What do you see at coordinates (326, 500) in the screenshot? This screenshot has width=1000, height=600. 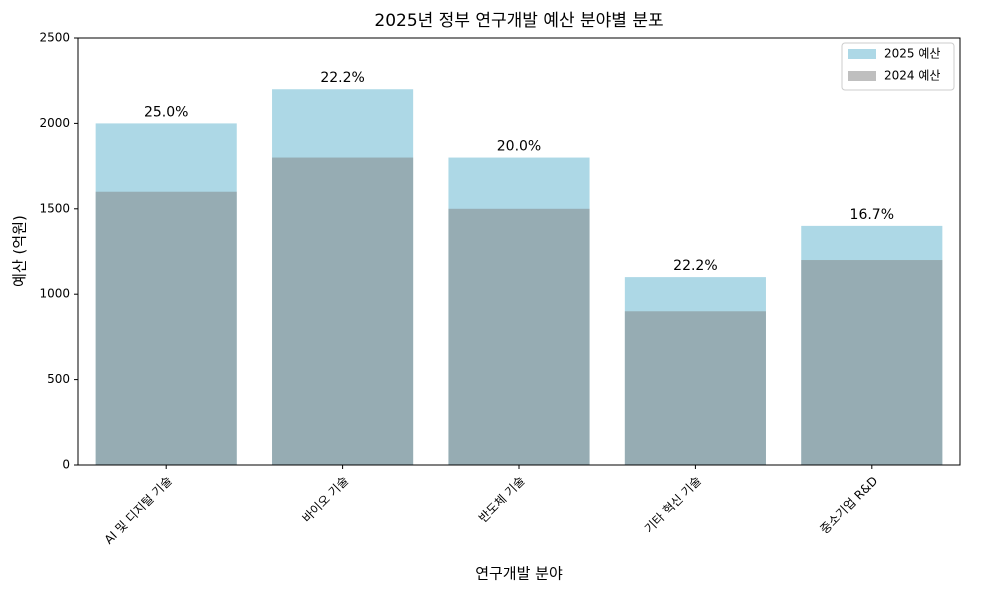 I see `x-tick-label: 바이오 기술` at bounding box center [326, 500].